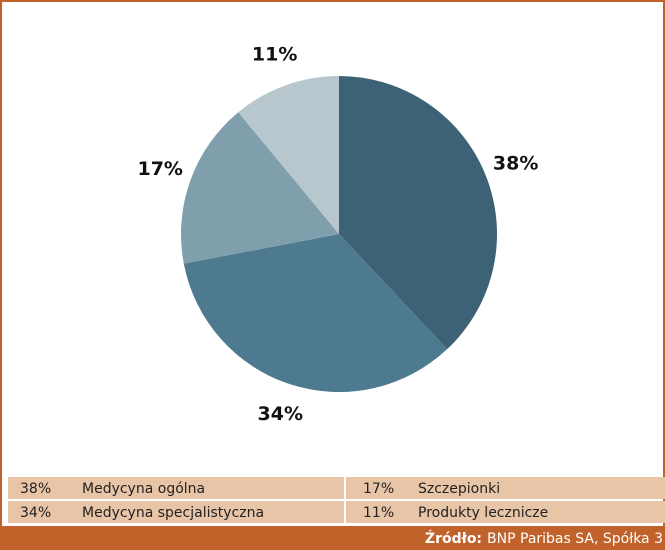 This screenshot has width=665, height=550. What do you see at coordinates (35, 489) in the screenshot?
I see `legend-value: 38%` at bounding box center [35, 489].